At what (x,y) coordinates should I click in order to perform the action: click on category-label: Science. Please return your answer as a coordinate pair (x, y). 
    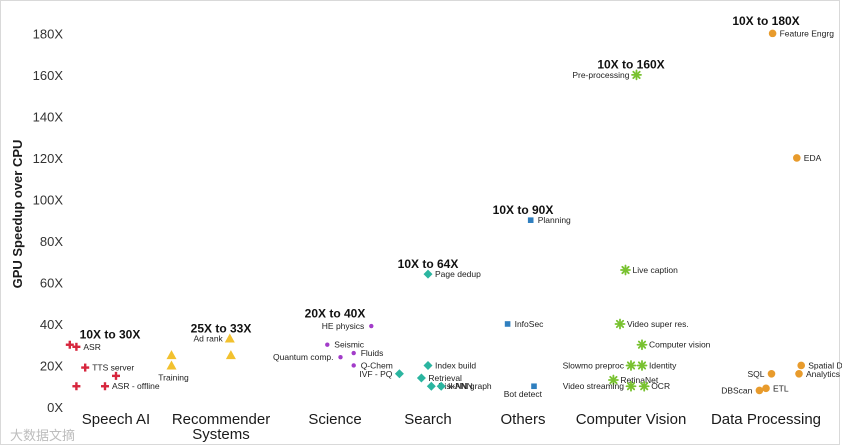
    Looking at the image, I should click on (334, 419).